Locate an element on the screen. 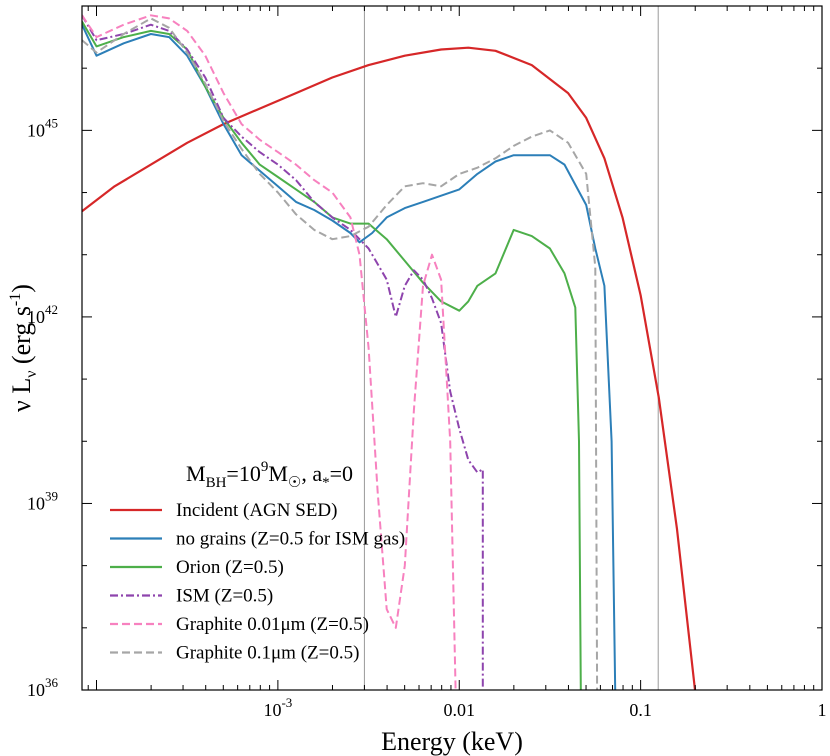 The image size is (830, 756). legend-label-5: Graphite 0.1μm (Z=0.5) is located at coordinates (267, 653).